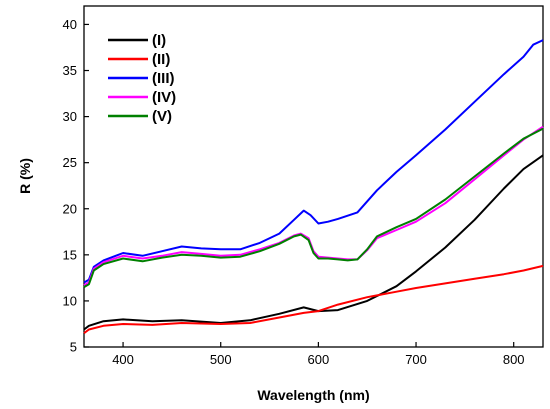 The width and height of the screenshot is (550, 409). Describe the element at coordinates (162, 116) in the screenshot. I see `legend-label: (V)` at that location.